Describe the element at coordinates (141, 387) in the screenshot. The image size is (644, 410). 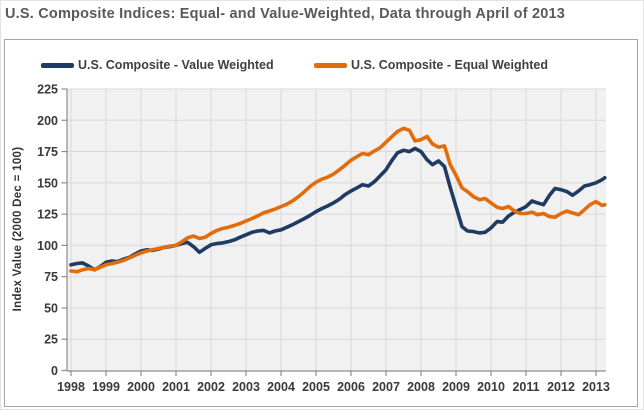
I see `x-tick-label: 2000` at that location.